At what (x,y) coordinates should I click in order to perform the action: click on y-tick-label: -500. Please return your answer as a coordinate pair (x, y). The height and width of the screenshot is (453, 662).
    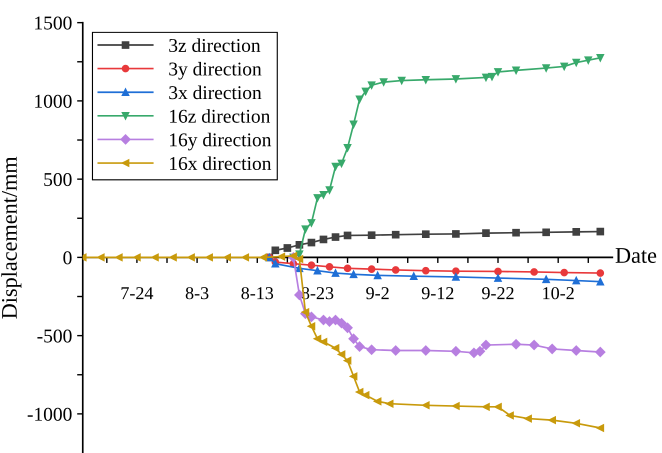
    Looking at the image, I should click on (54, 336).